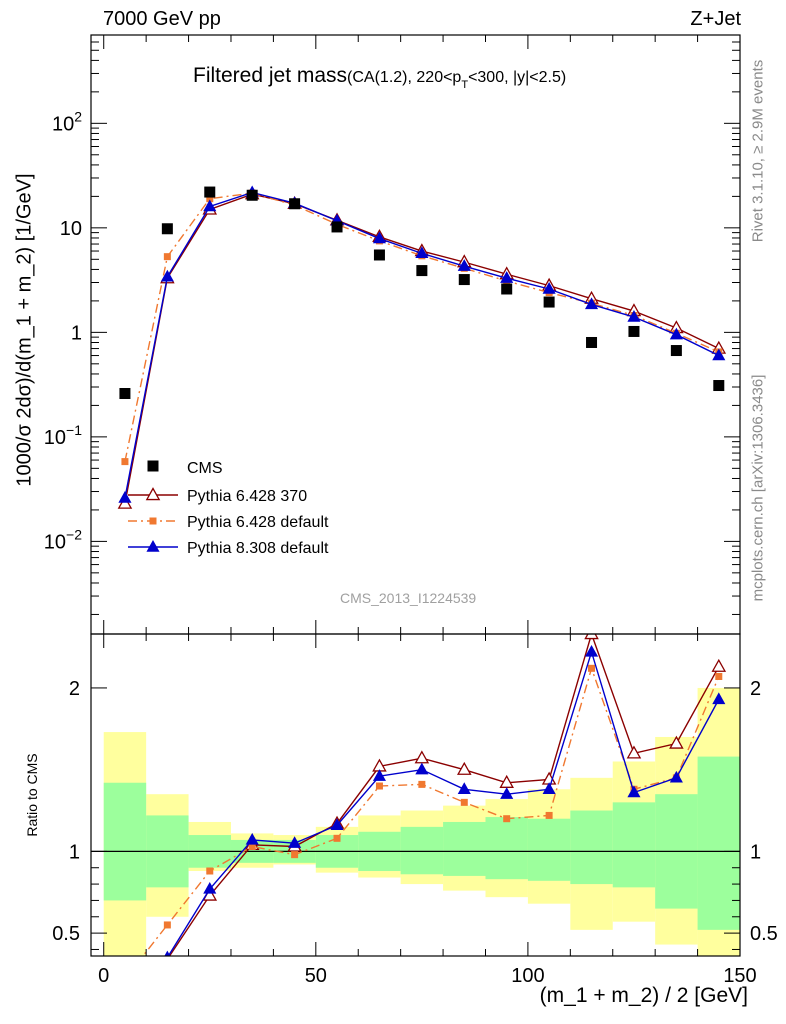  I want to click on process-label: Z+Jet, so click(715, 19).